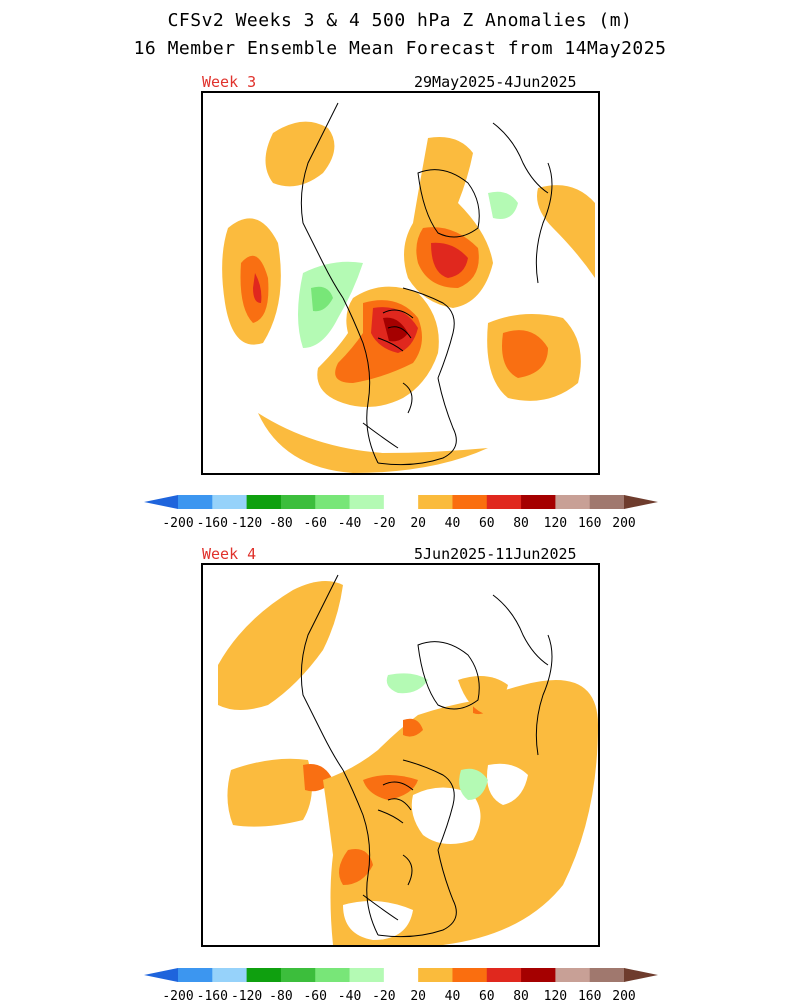 The image size is (800, 1005). I want to click on week3-date-range: 29May2025-4Jun2025, so click(495, 82).